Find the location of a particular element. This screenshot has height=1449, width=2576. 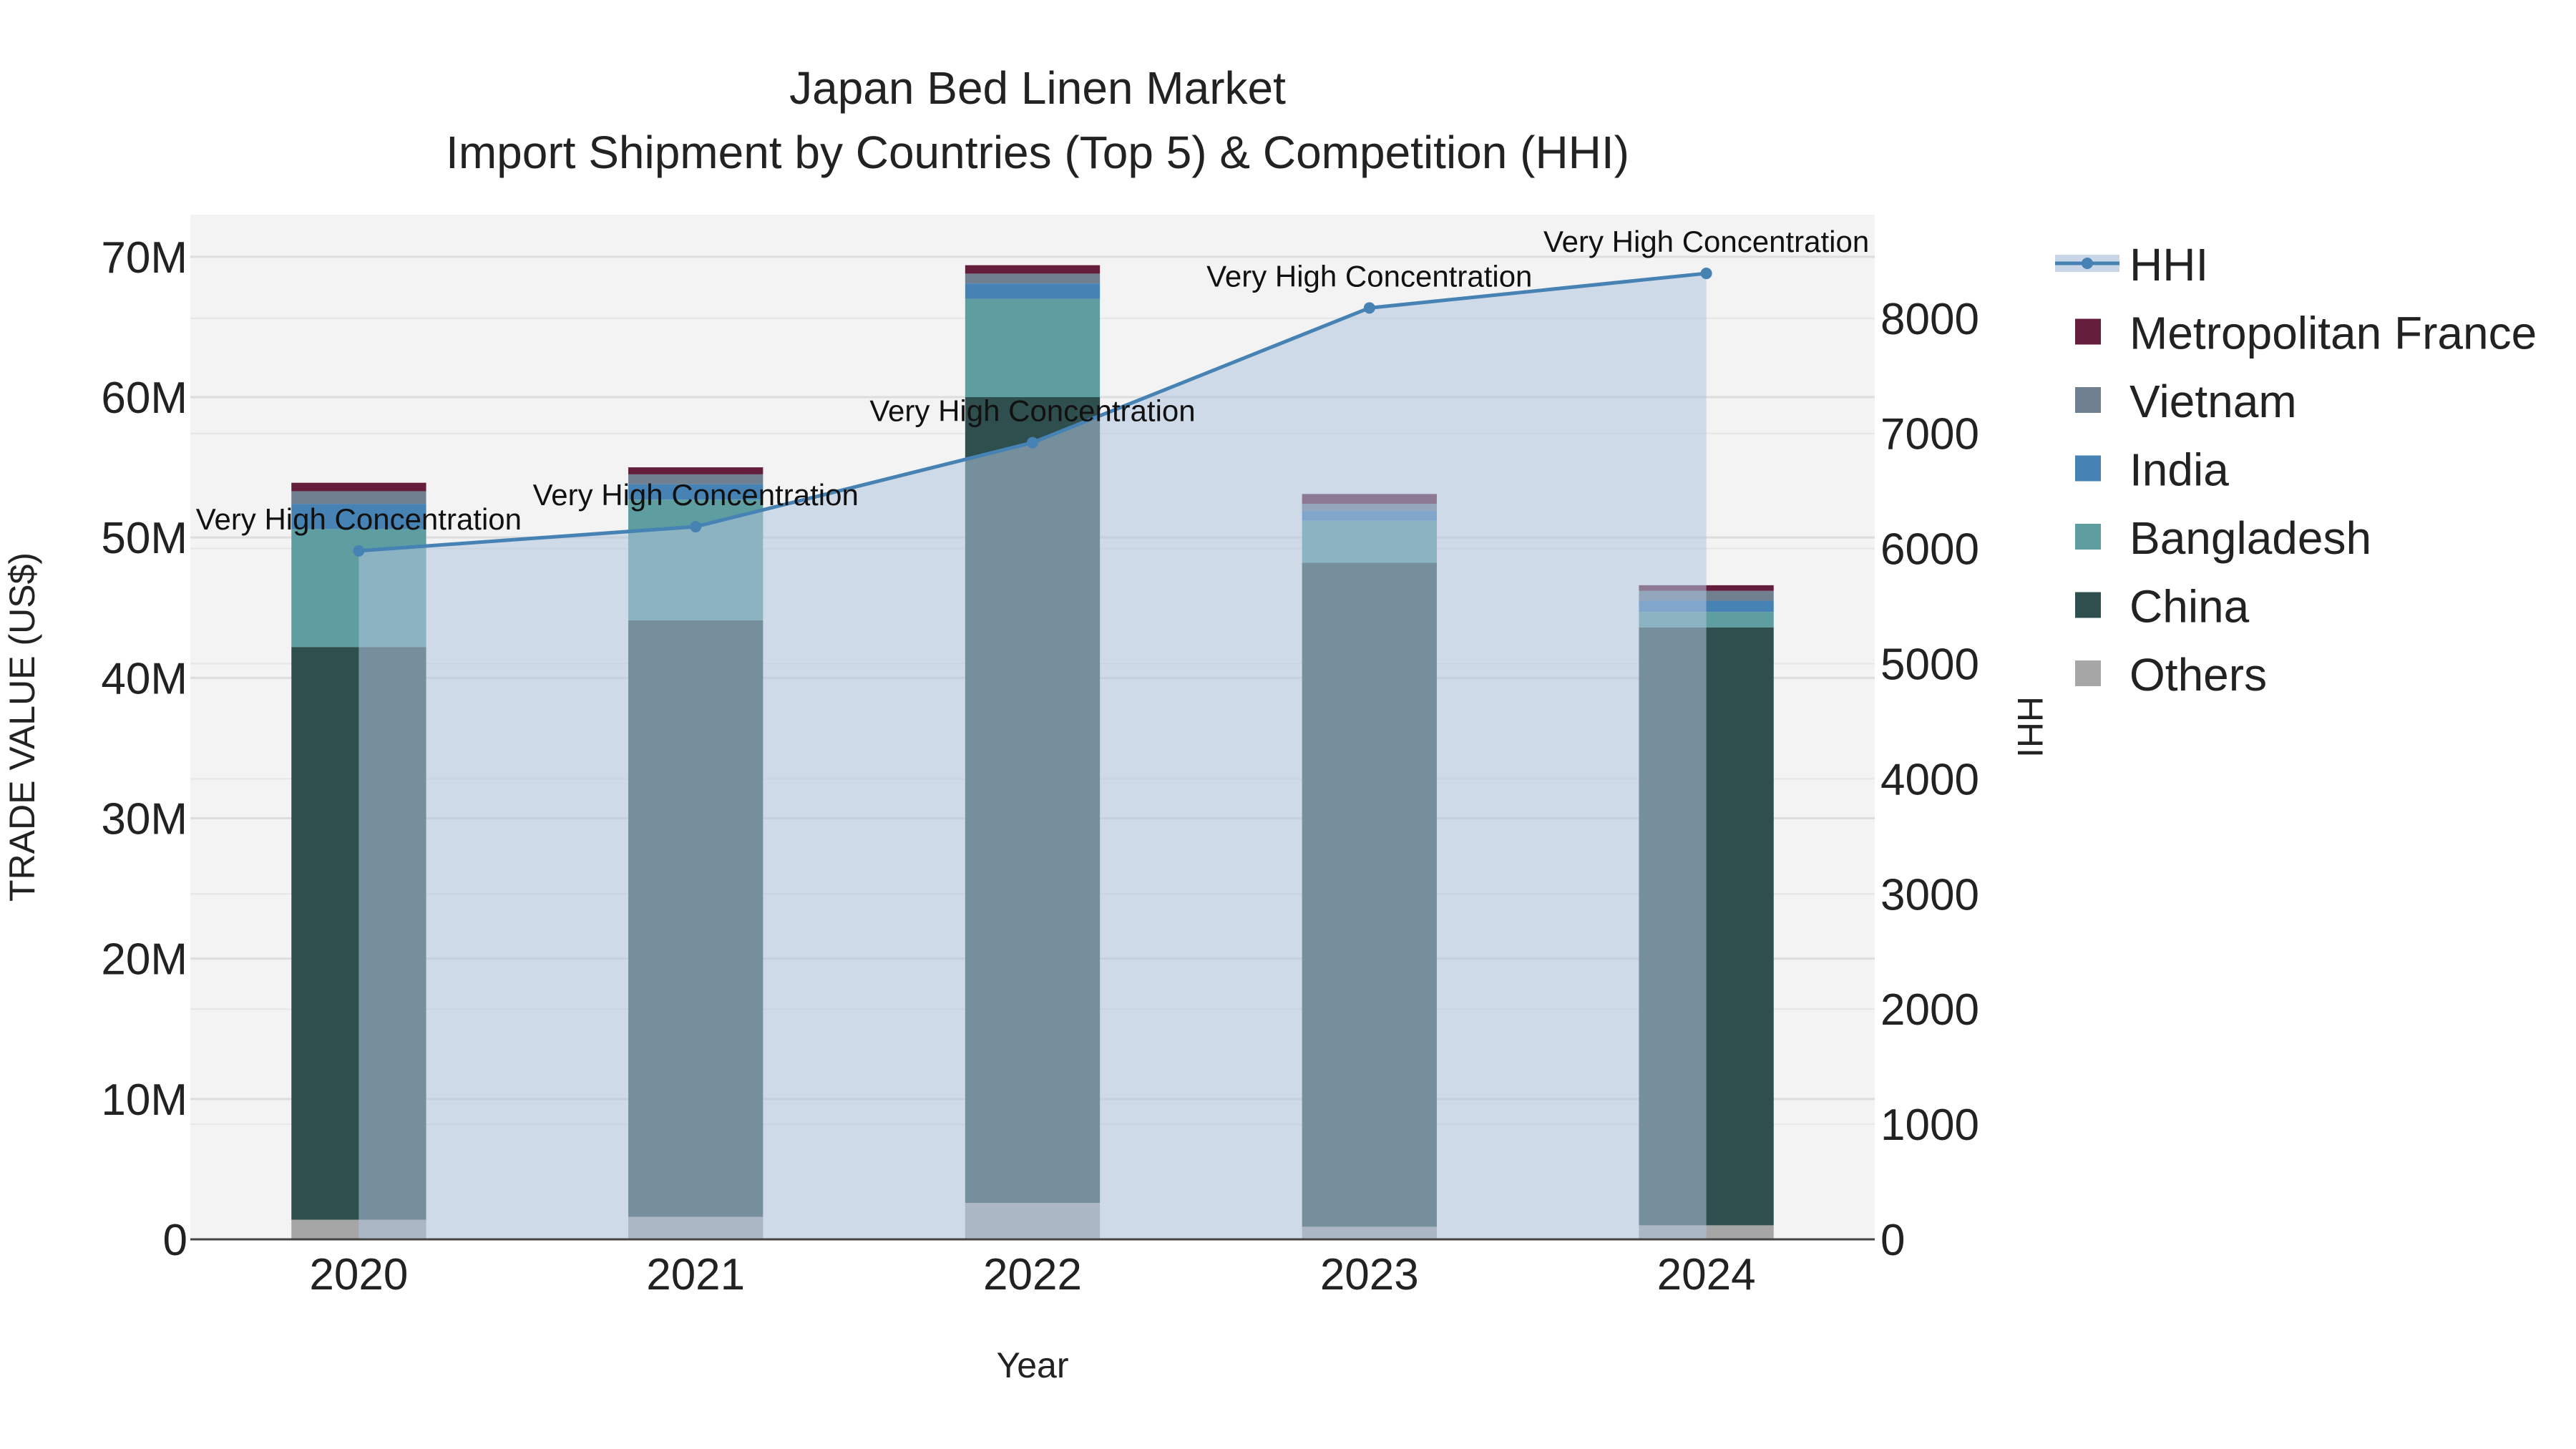

hhi-point-2023 is located at coordinates (1369, 308).